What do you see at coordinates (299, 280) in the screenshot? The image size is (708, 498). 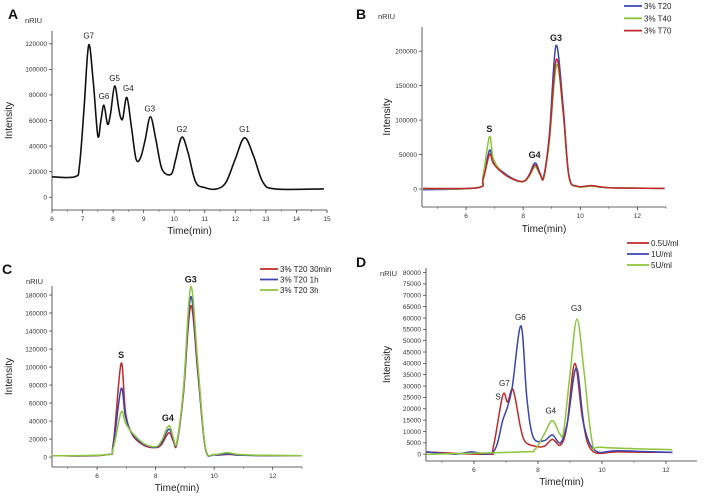 I see `legend-label: 3% T20 1h` at bounding box center [299, 280].